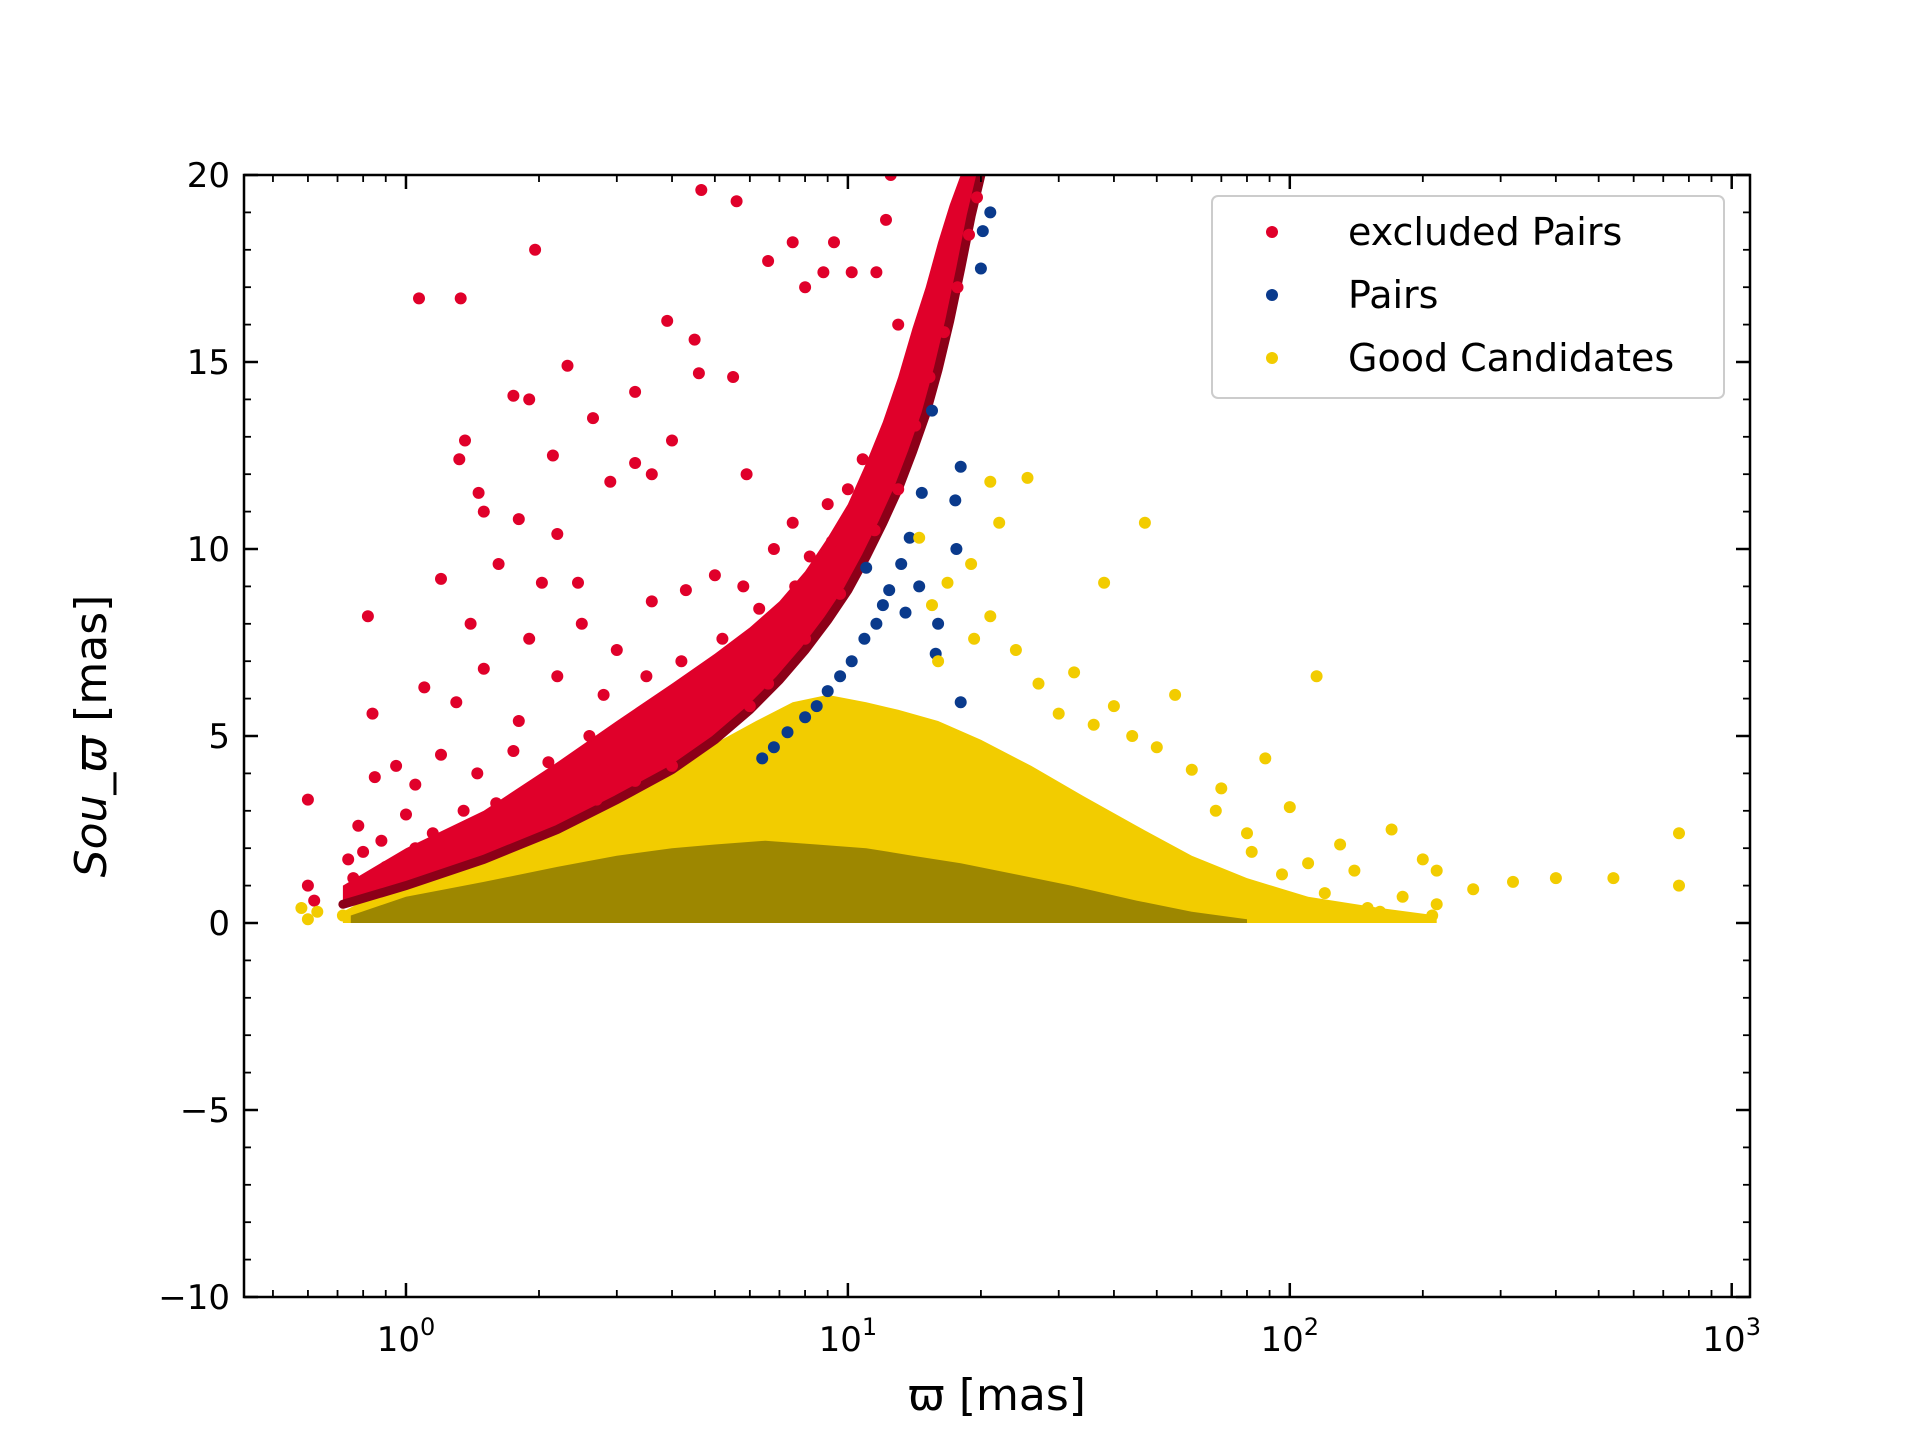 The height and width of the screenshot is (1440, 1920). What do you see at coordinates (997, 1395) in the screenshot?
I see `x-axis-label: ϖ [mas]` at bounding box center [997, 1395].